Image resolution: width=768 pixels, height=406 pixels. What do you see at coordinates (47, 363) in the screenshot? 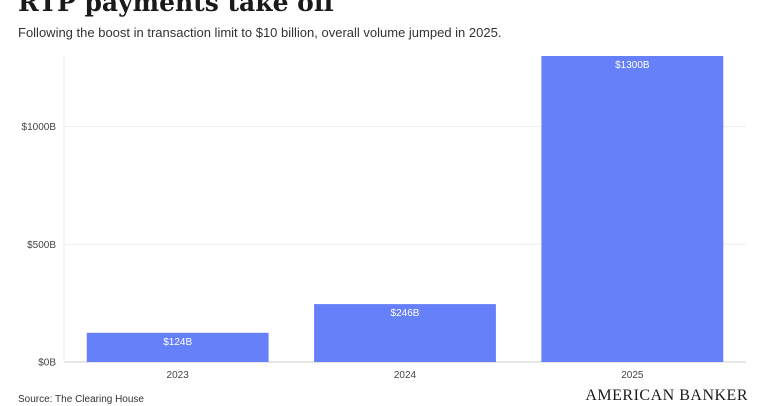
I see `y-tick-label: $0B` at bounding box center [47, 363].